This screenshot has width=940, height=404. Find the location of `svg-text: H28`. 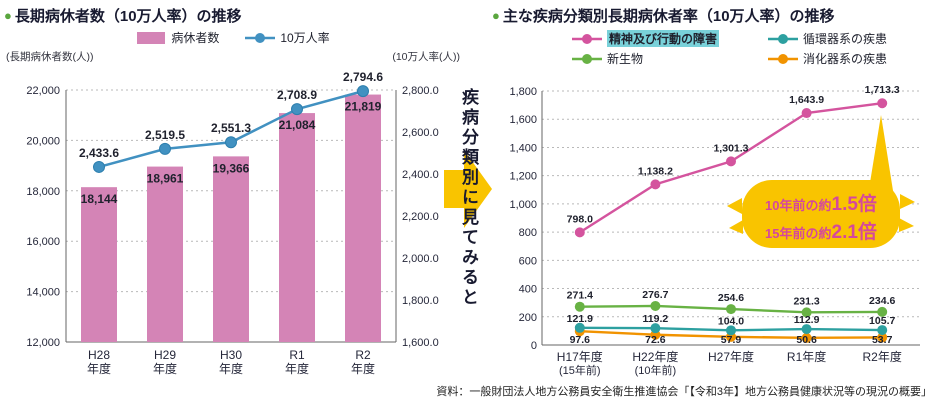

svg-text: H28 is located at coordinates (99, 355).